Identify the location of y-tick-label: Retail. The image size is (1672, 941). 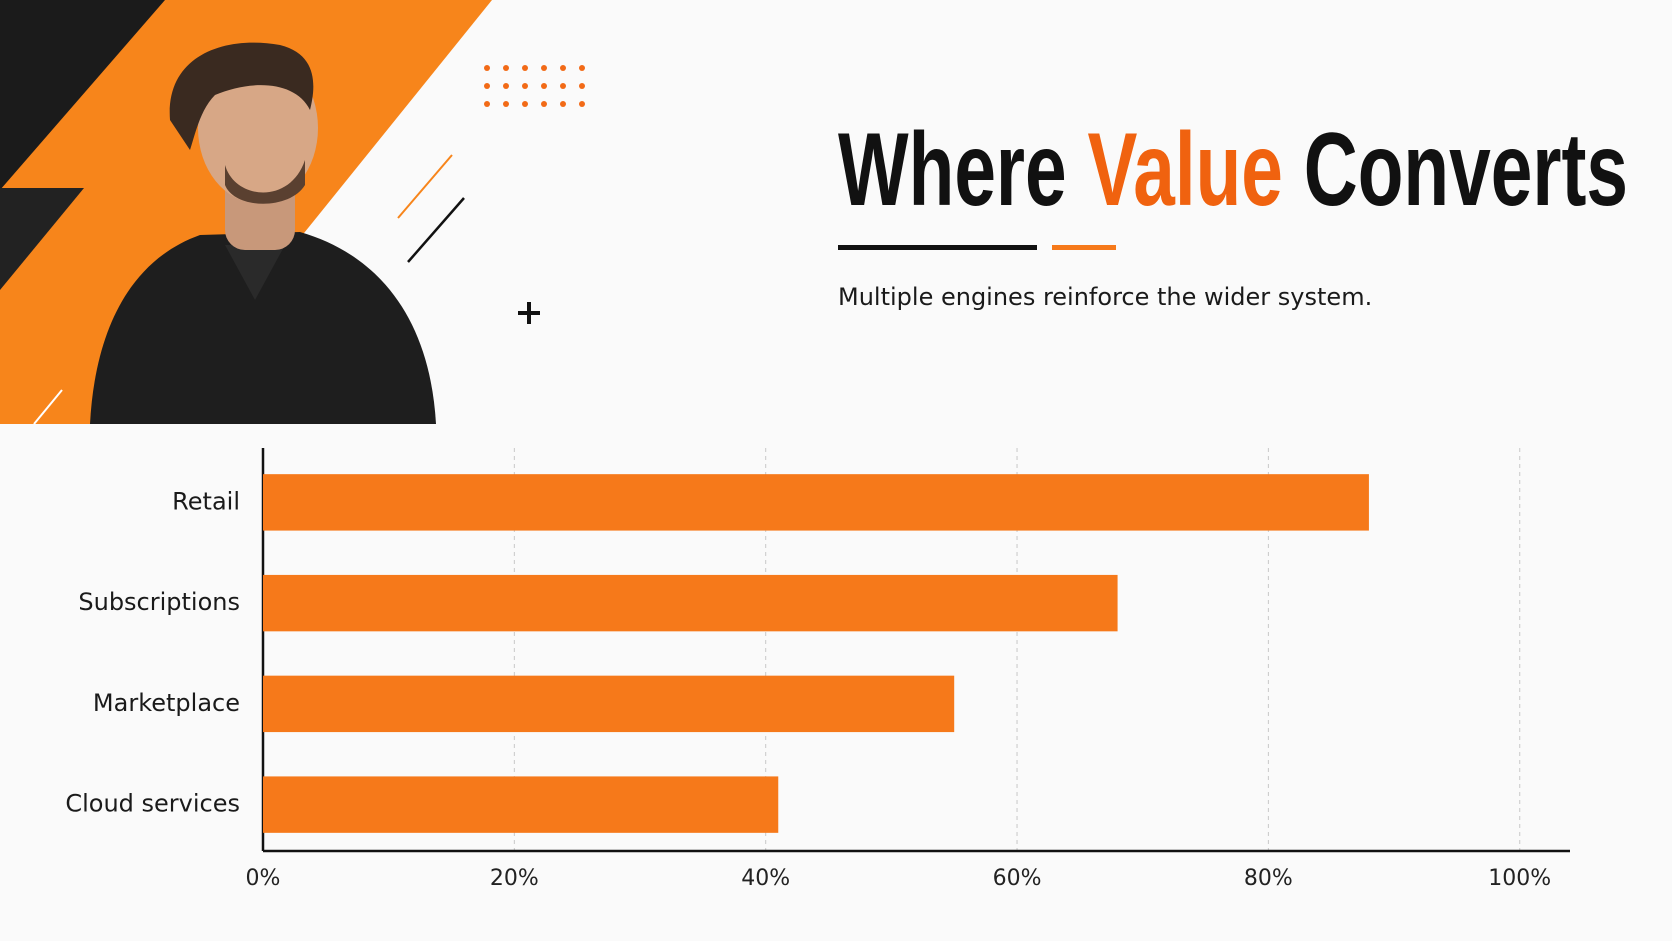
(206, 501).